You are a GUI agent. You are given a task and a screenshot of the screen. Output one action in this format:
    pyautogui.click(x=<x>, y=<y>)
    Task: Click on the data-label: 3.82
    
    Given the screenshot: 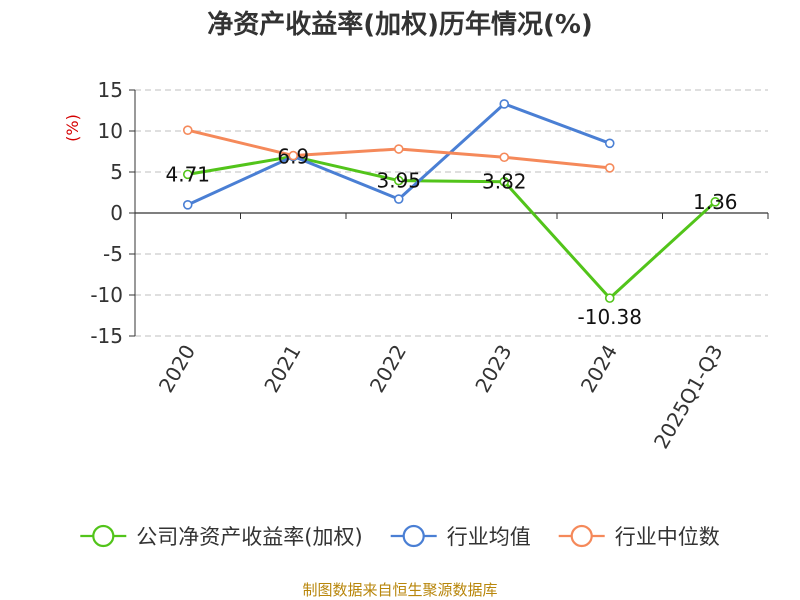 What is the action you would take?
    pyautogui.click(x=504, y=182)
    